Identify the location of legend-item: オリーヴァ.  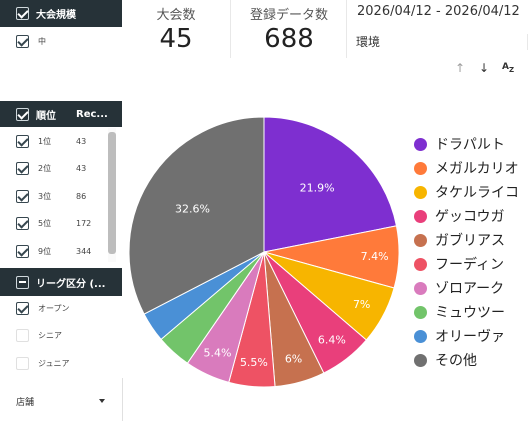
(459, 336).